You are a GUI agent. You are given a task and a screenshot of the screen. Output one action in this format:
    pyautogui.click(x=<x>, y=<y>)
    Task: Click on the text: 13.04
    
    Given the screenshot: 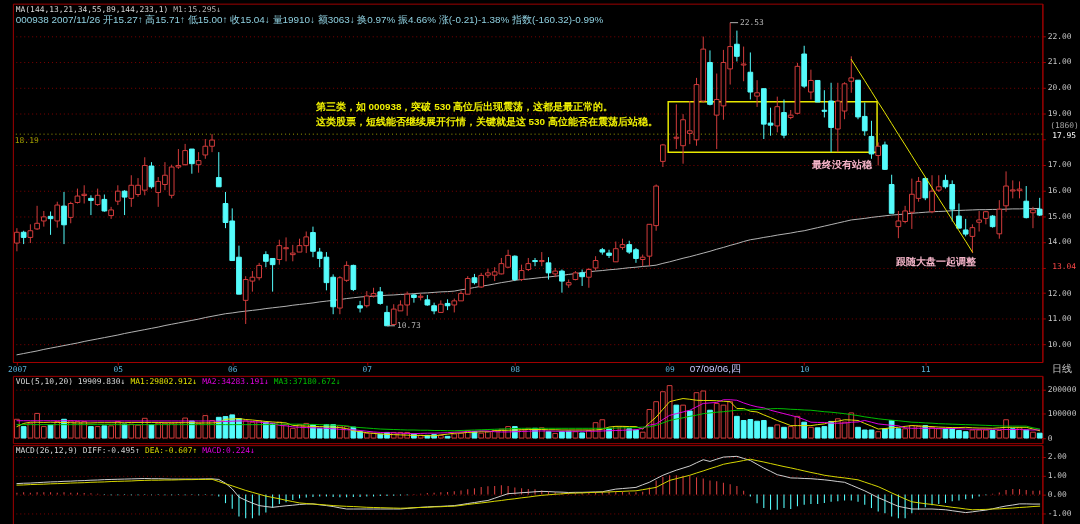 What is the action you would take?
    pyautogui.click(x=1064, y=266)
    